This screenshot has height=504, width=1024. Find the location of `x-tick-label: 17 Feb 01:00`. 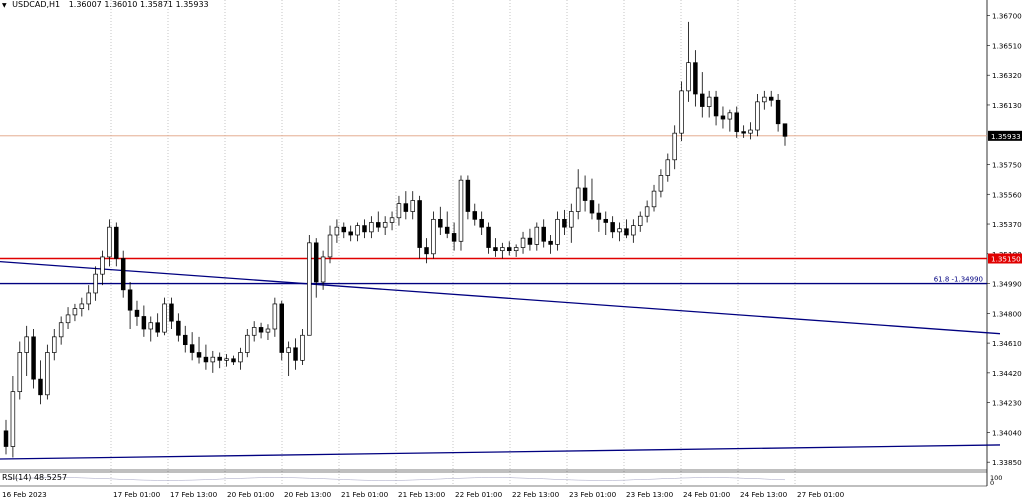

x-tick-label: 17 Feb 01:00 is located at coordinates (137, 494).